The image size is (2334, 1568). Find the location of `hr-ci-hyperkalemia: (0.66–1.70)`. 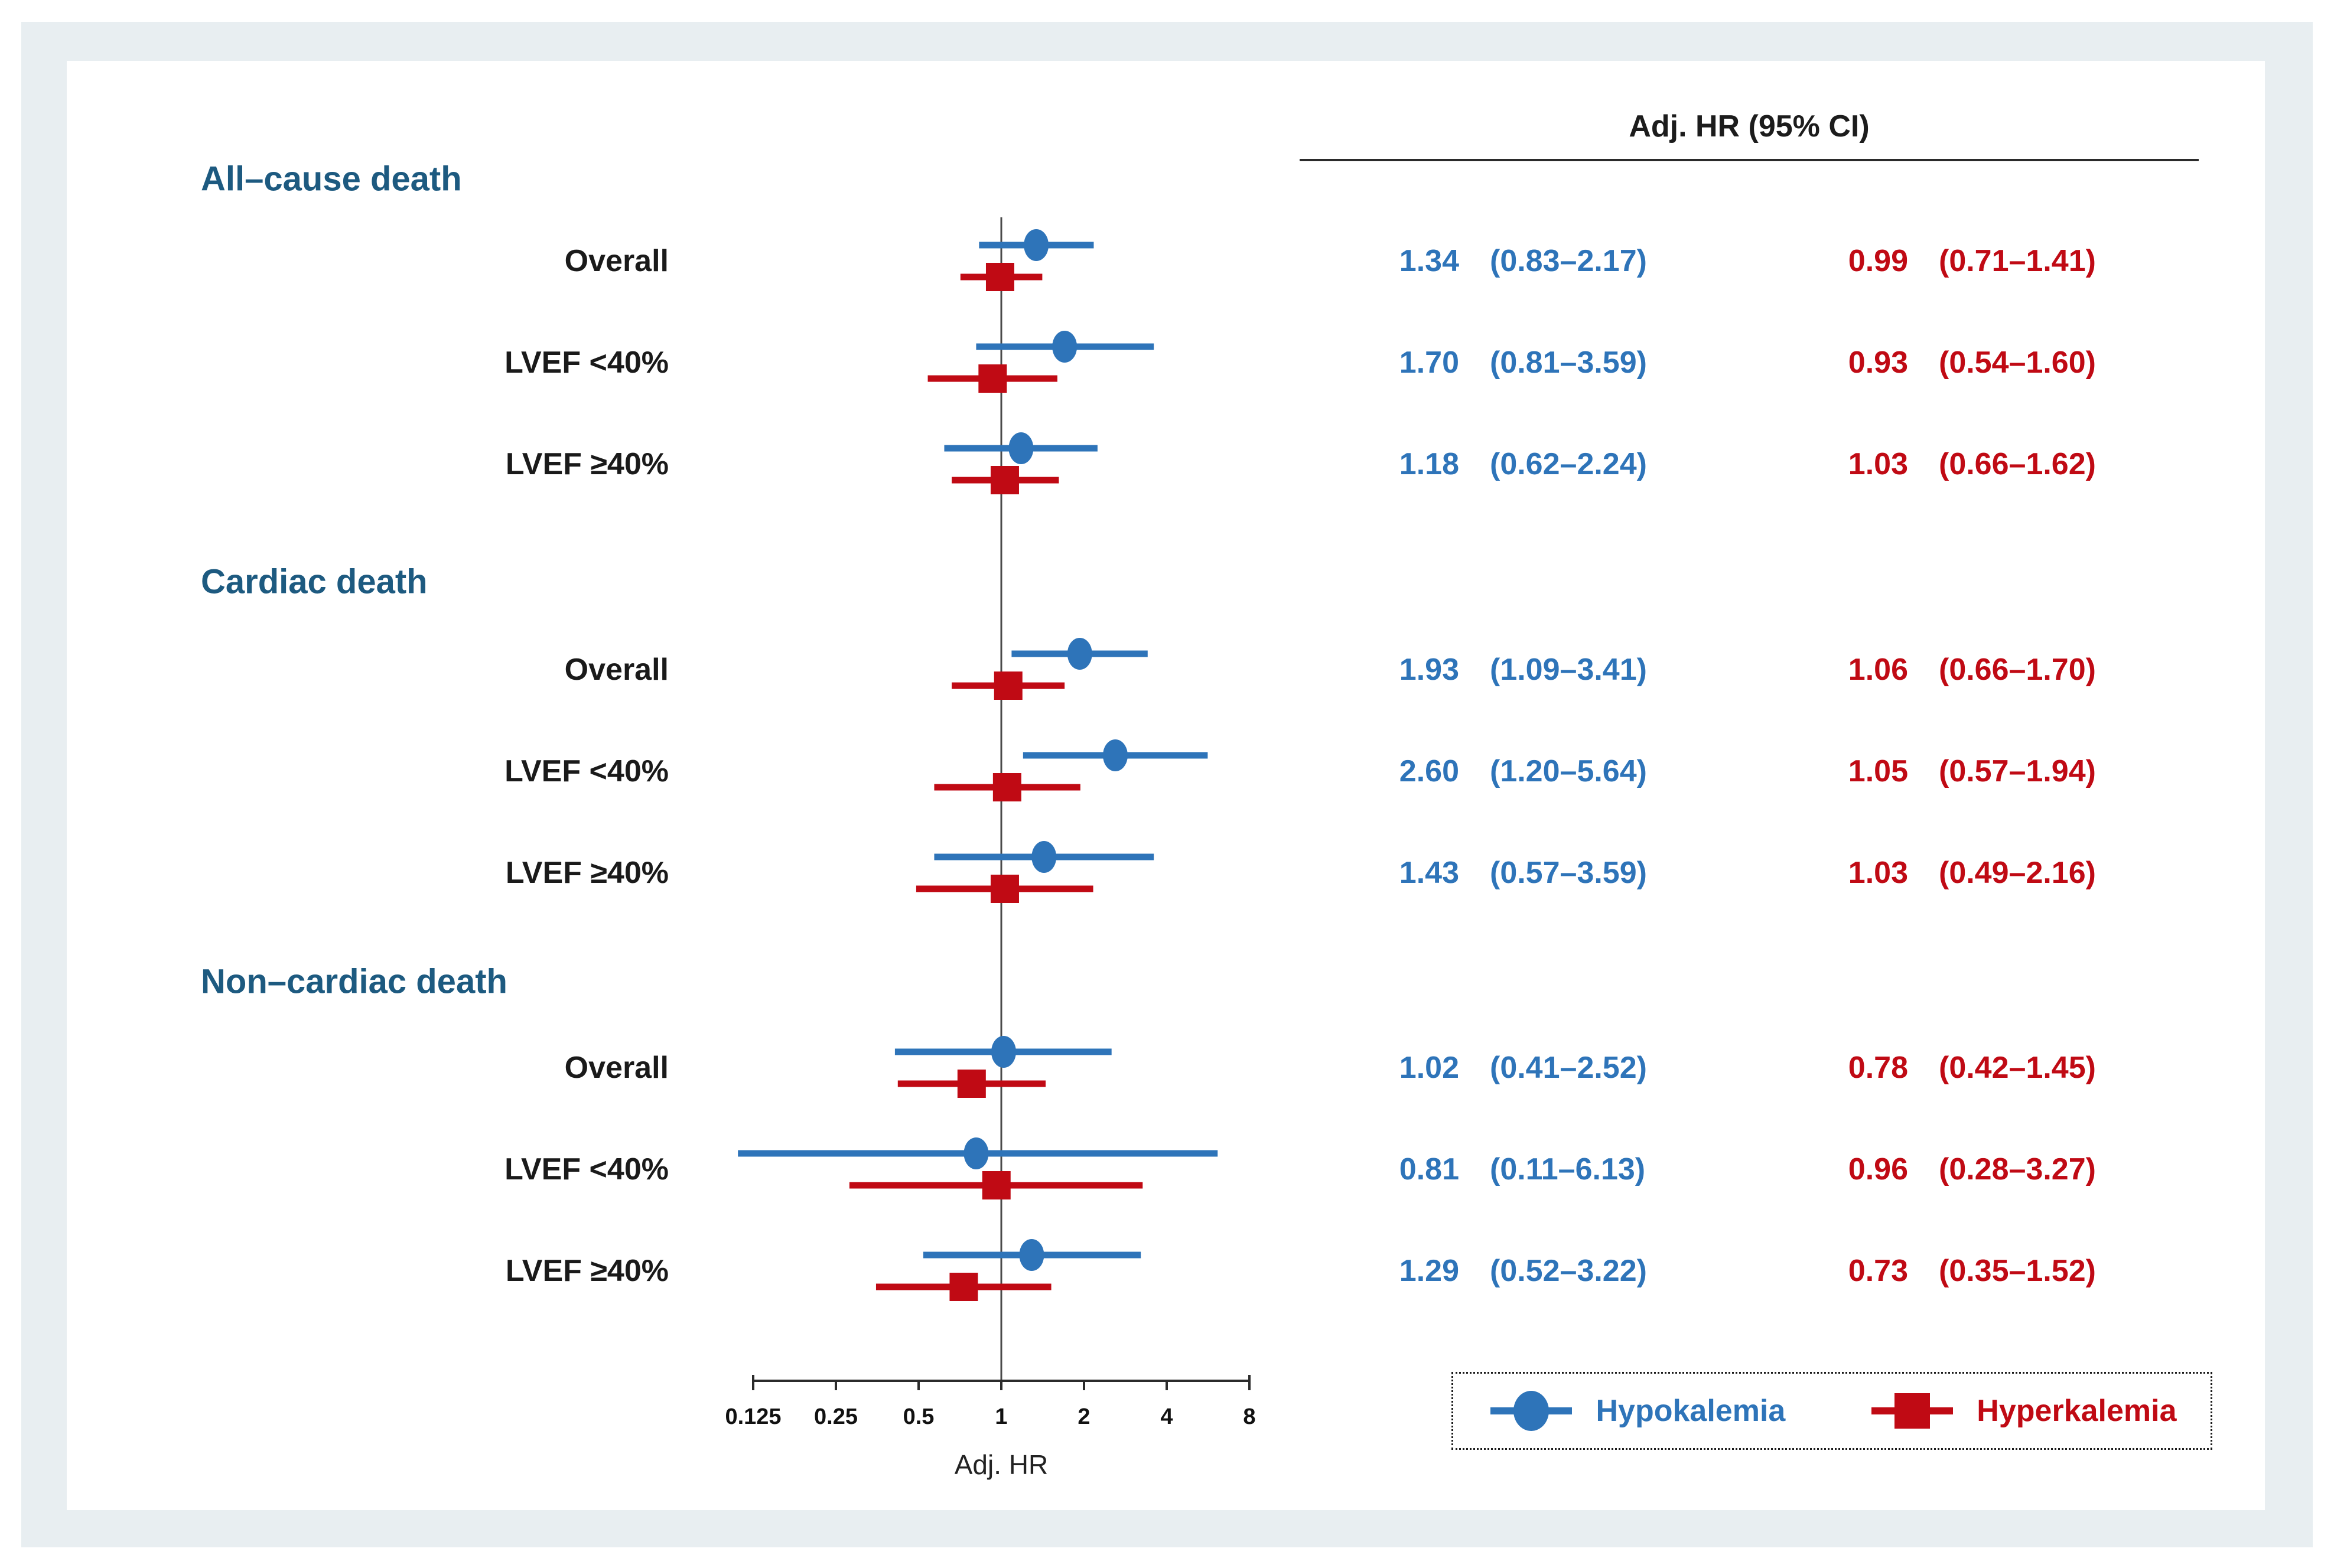

hr-ci-hyperkalemia: (0.66–1.70) is located at coordinates (2018, 670).